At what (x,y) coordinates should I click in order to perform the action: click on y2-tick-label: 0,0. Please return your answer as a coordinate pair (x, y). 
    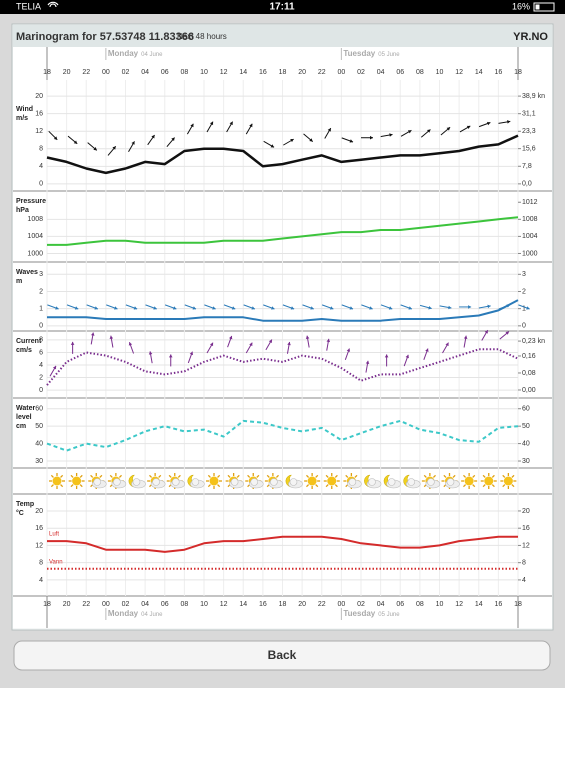
    Looking at the image, I should click on (527, 184).